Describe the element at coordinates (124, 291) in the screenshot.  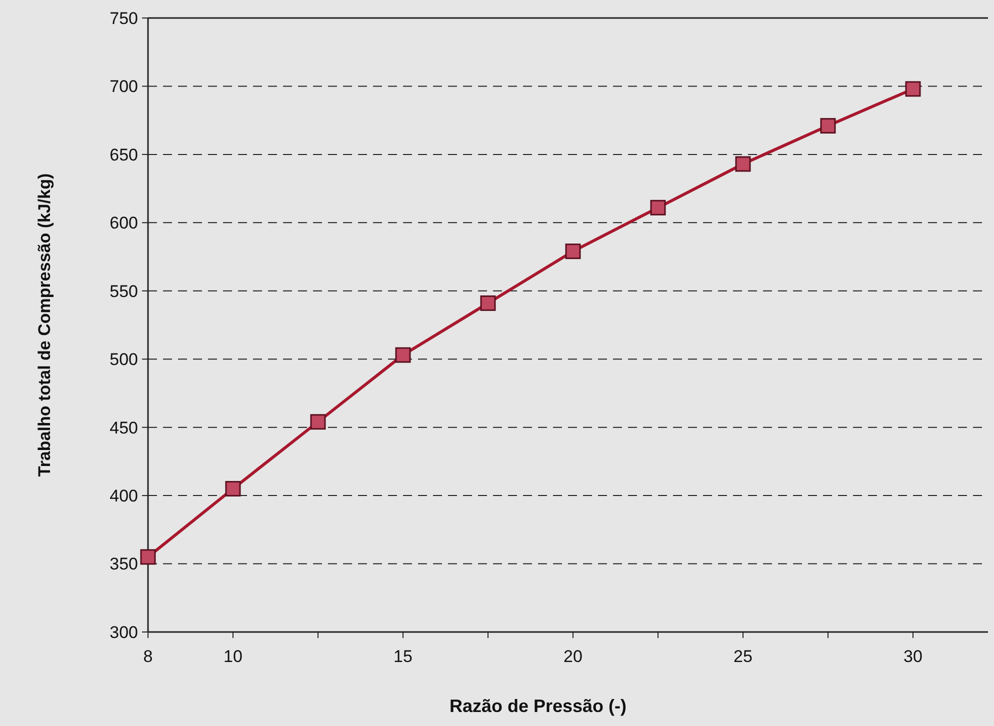
I see `y-tick-label: 550` at that location.